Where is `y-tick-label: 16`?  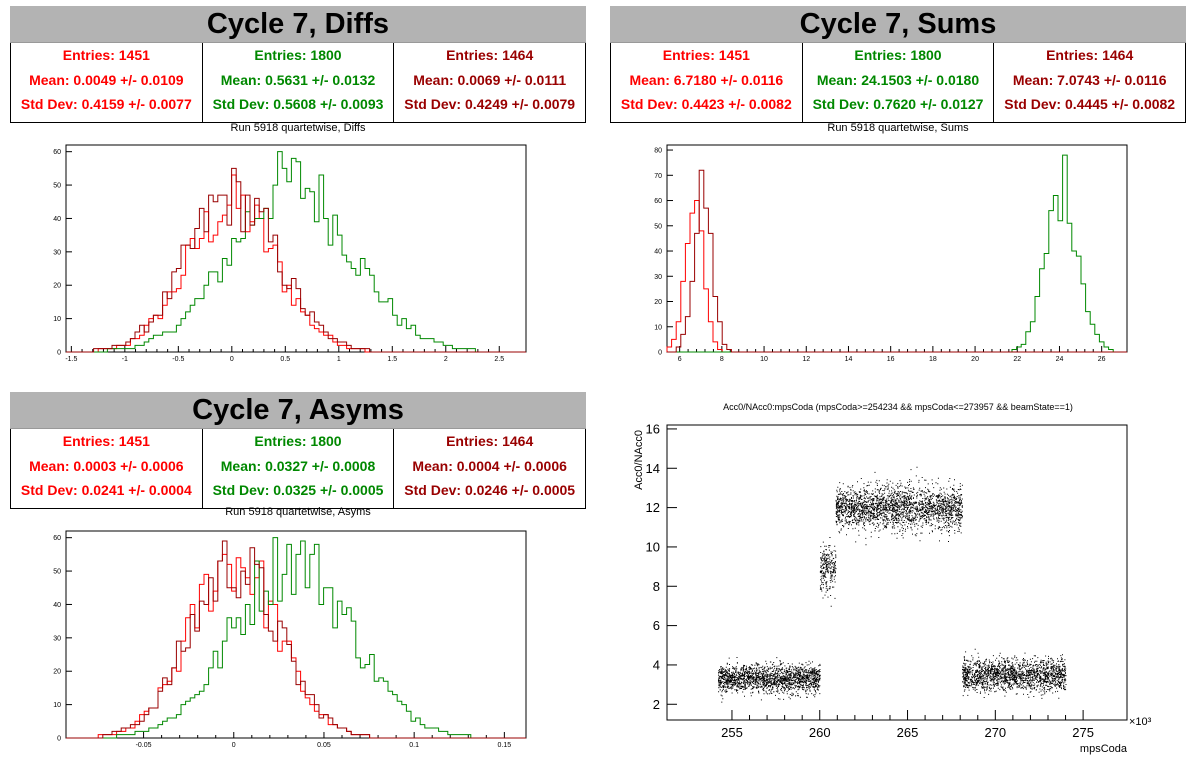 y-tick-label: 16 is located at coordinates (653, 428).